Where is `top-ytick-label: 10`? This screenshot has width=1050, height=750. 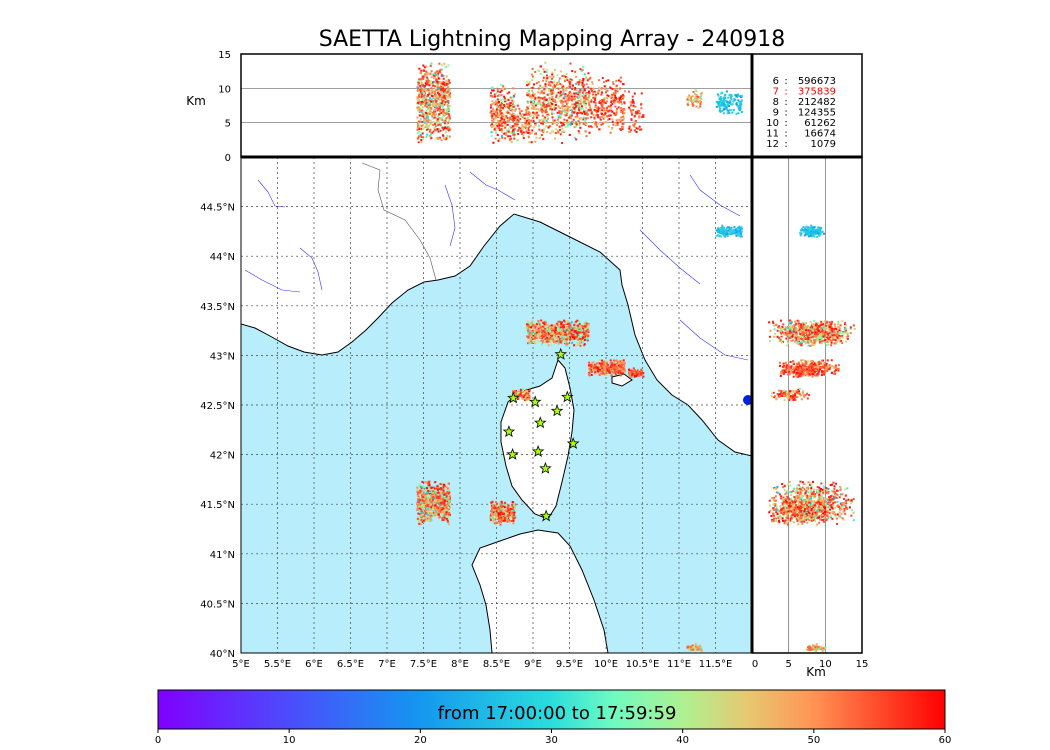
top-ytick-label: 10 is located at coordinates (224, 89).